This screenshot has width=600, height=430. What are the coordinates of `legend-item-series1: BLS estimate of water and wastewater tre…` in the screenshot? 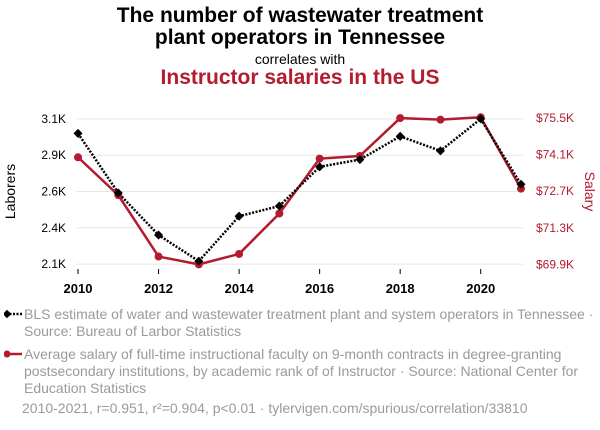 It's located at (299, 323).